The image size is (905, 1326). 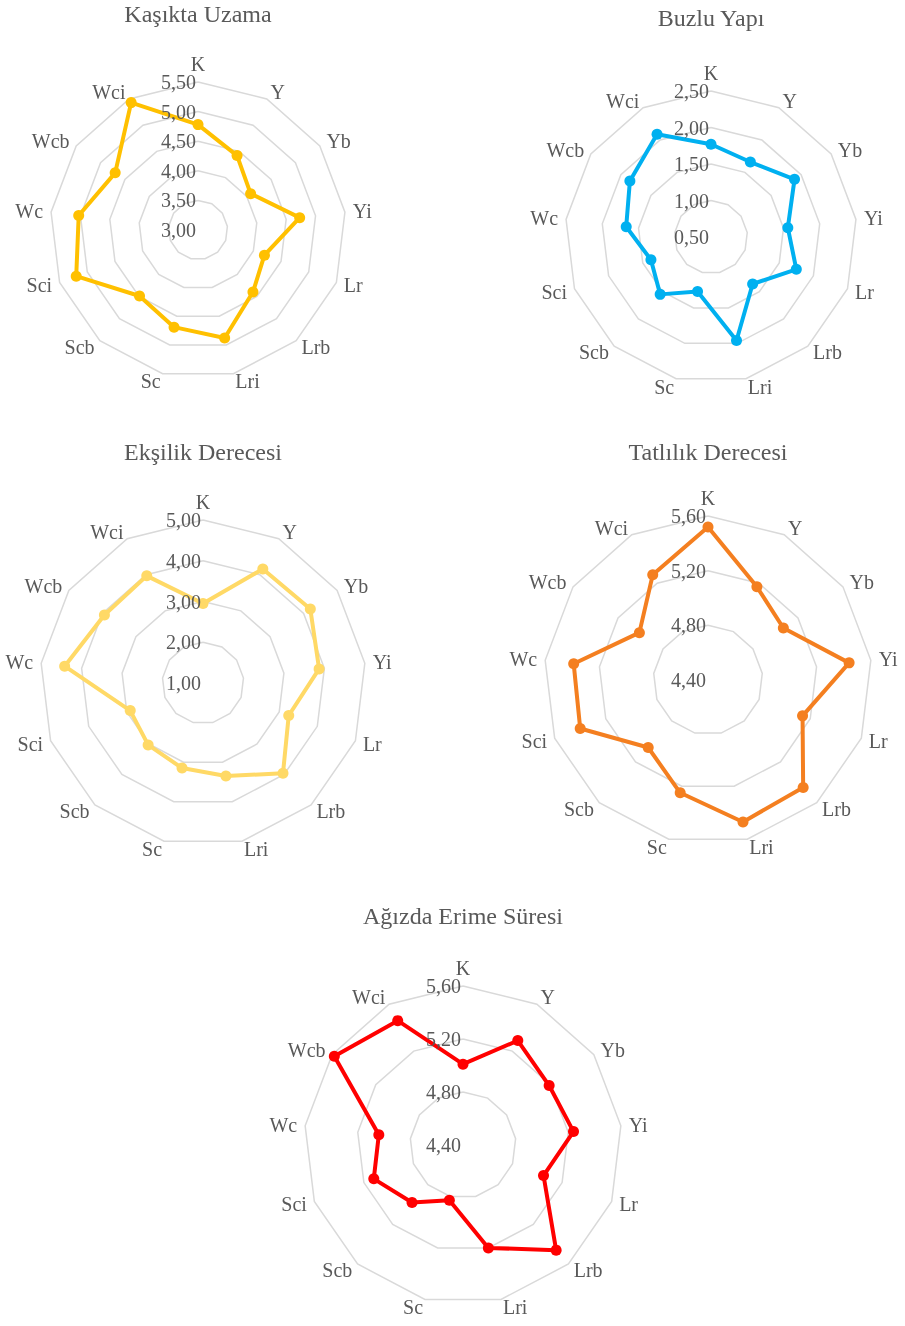 I want to click on y-tick-label: 1,50, so click(x=691, y=164).